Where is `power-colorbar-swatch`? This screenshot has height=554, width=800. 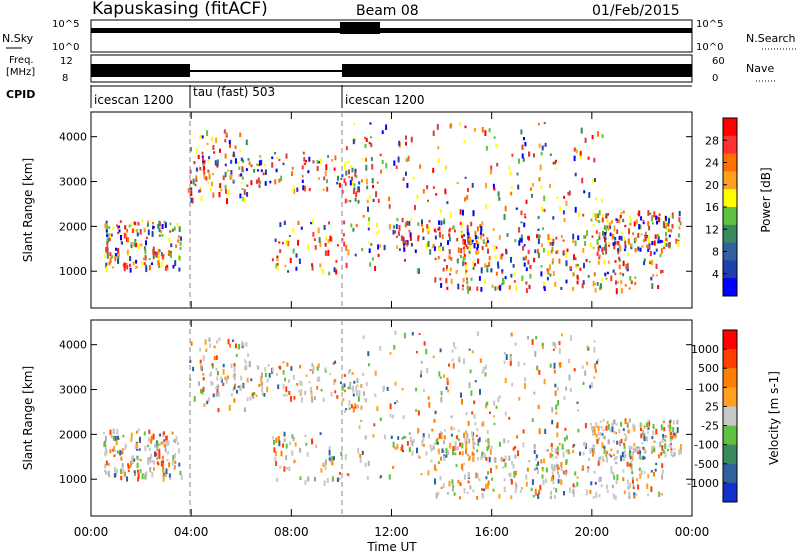 power-colorbar-swatch is located at coordinates (730, 162).